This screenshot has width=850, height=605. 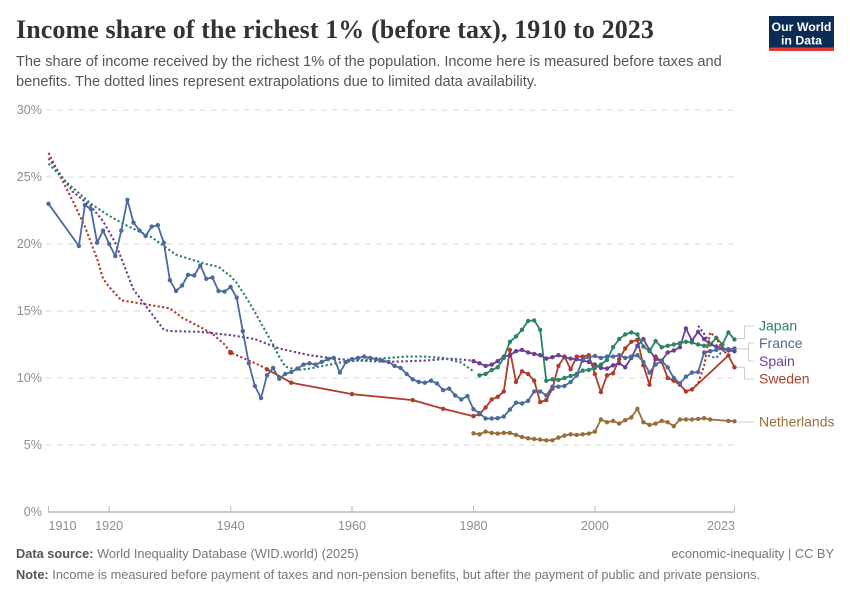 I want to click on svg-text: Sweden, so click(x=784, y=379).